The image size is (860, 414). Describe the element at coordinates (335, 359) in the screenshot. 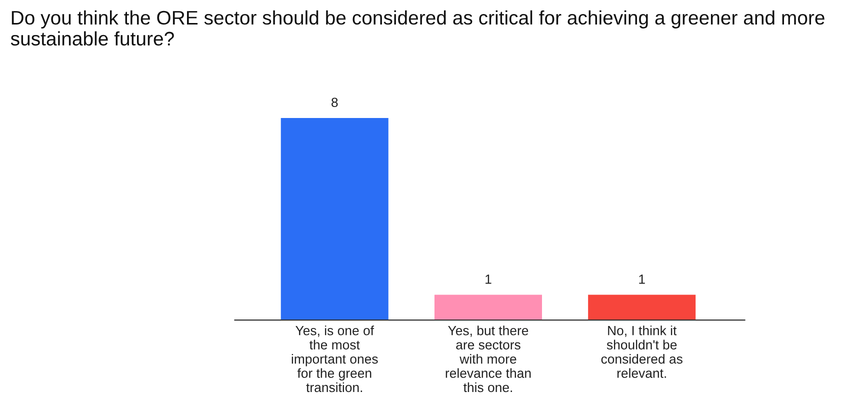

I see `x-tick-label: Yes, is one of the most important ones for the green transition.` at that location.